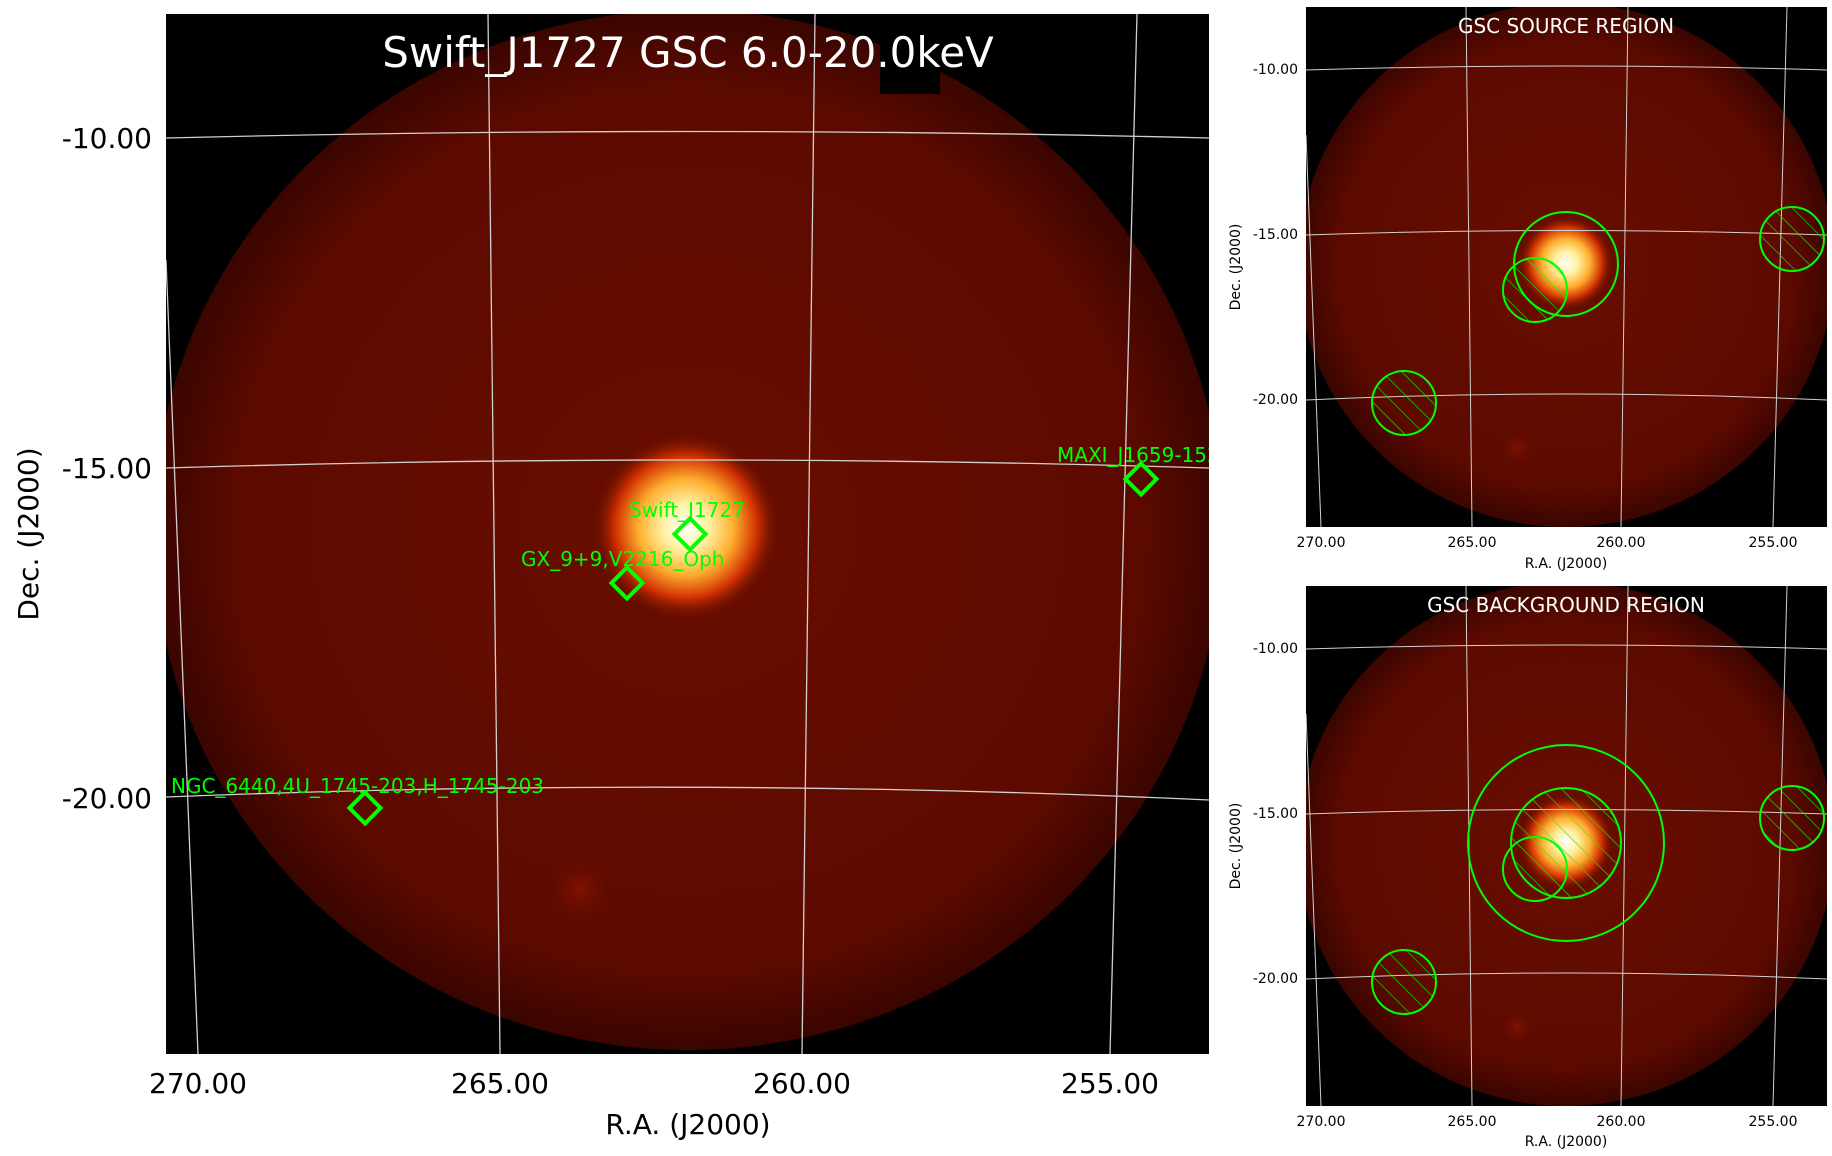  I want to click on background-xtick-260: 260.00, so click(1621, 1122).